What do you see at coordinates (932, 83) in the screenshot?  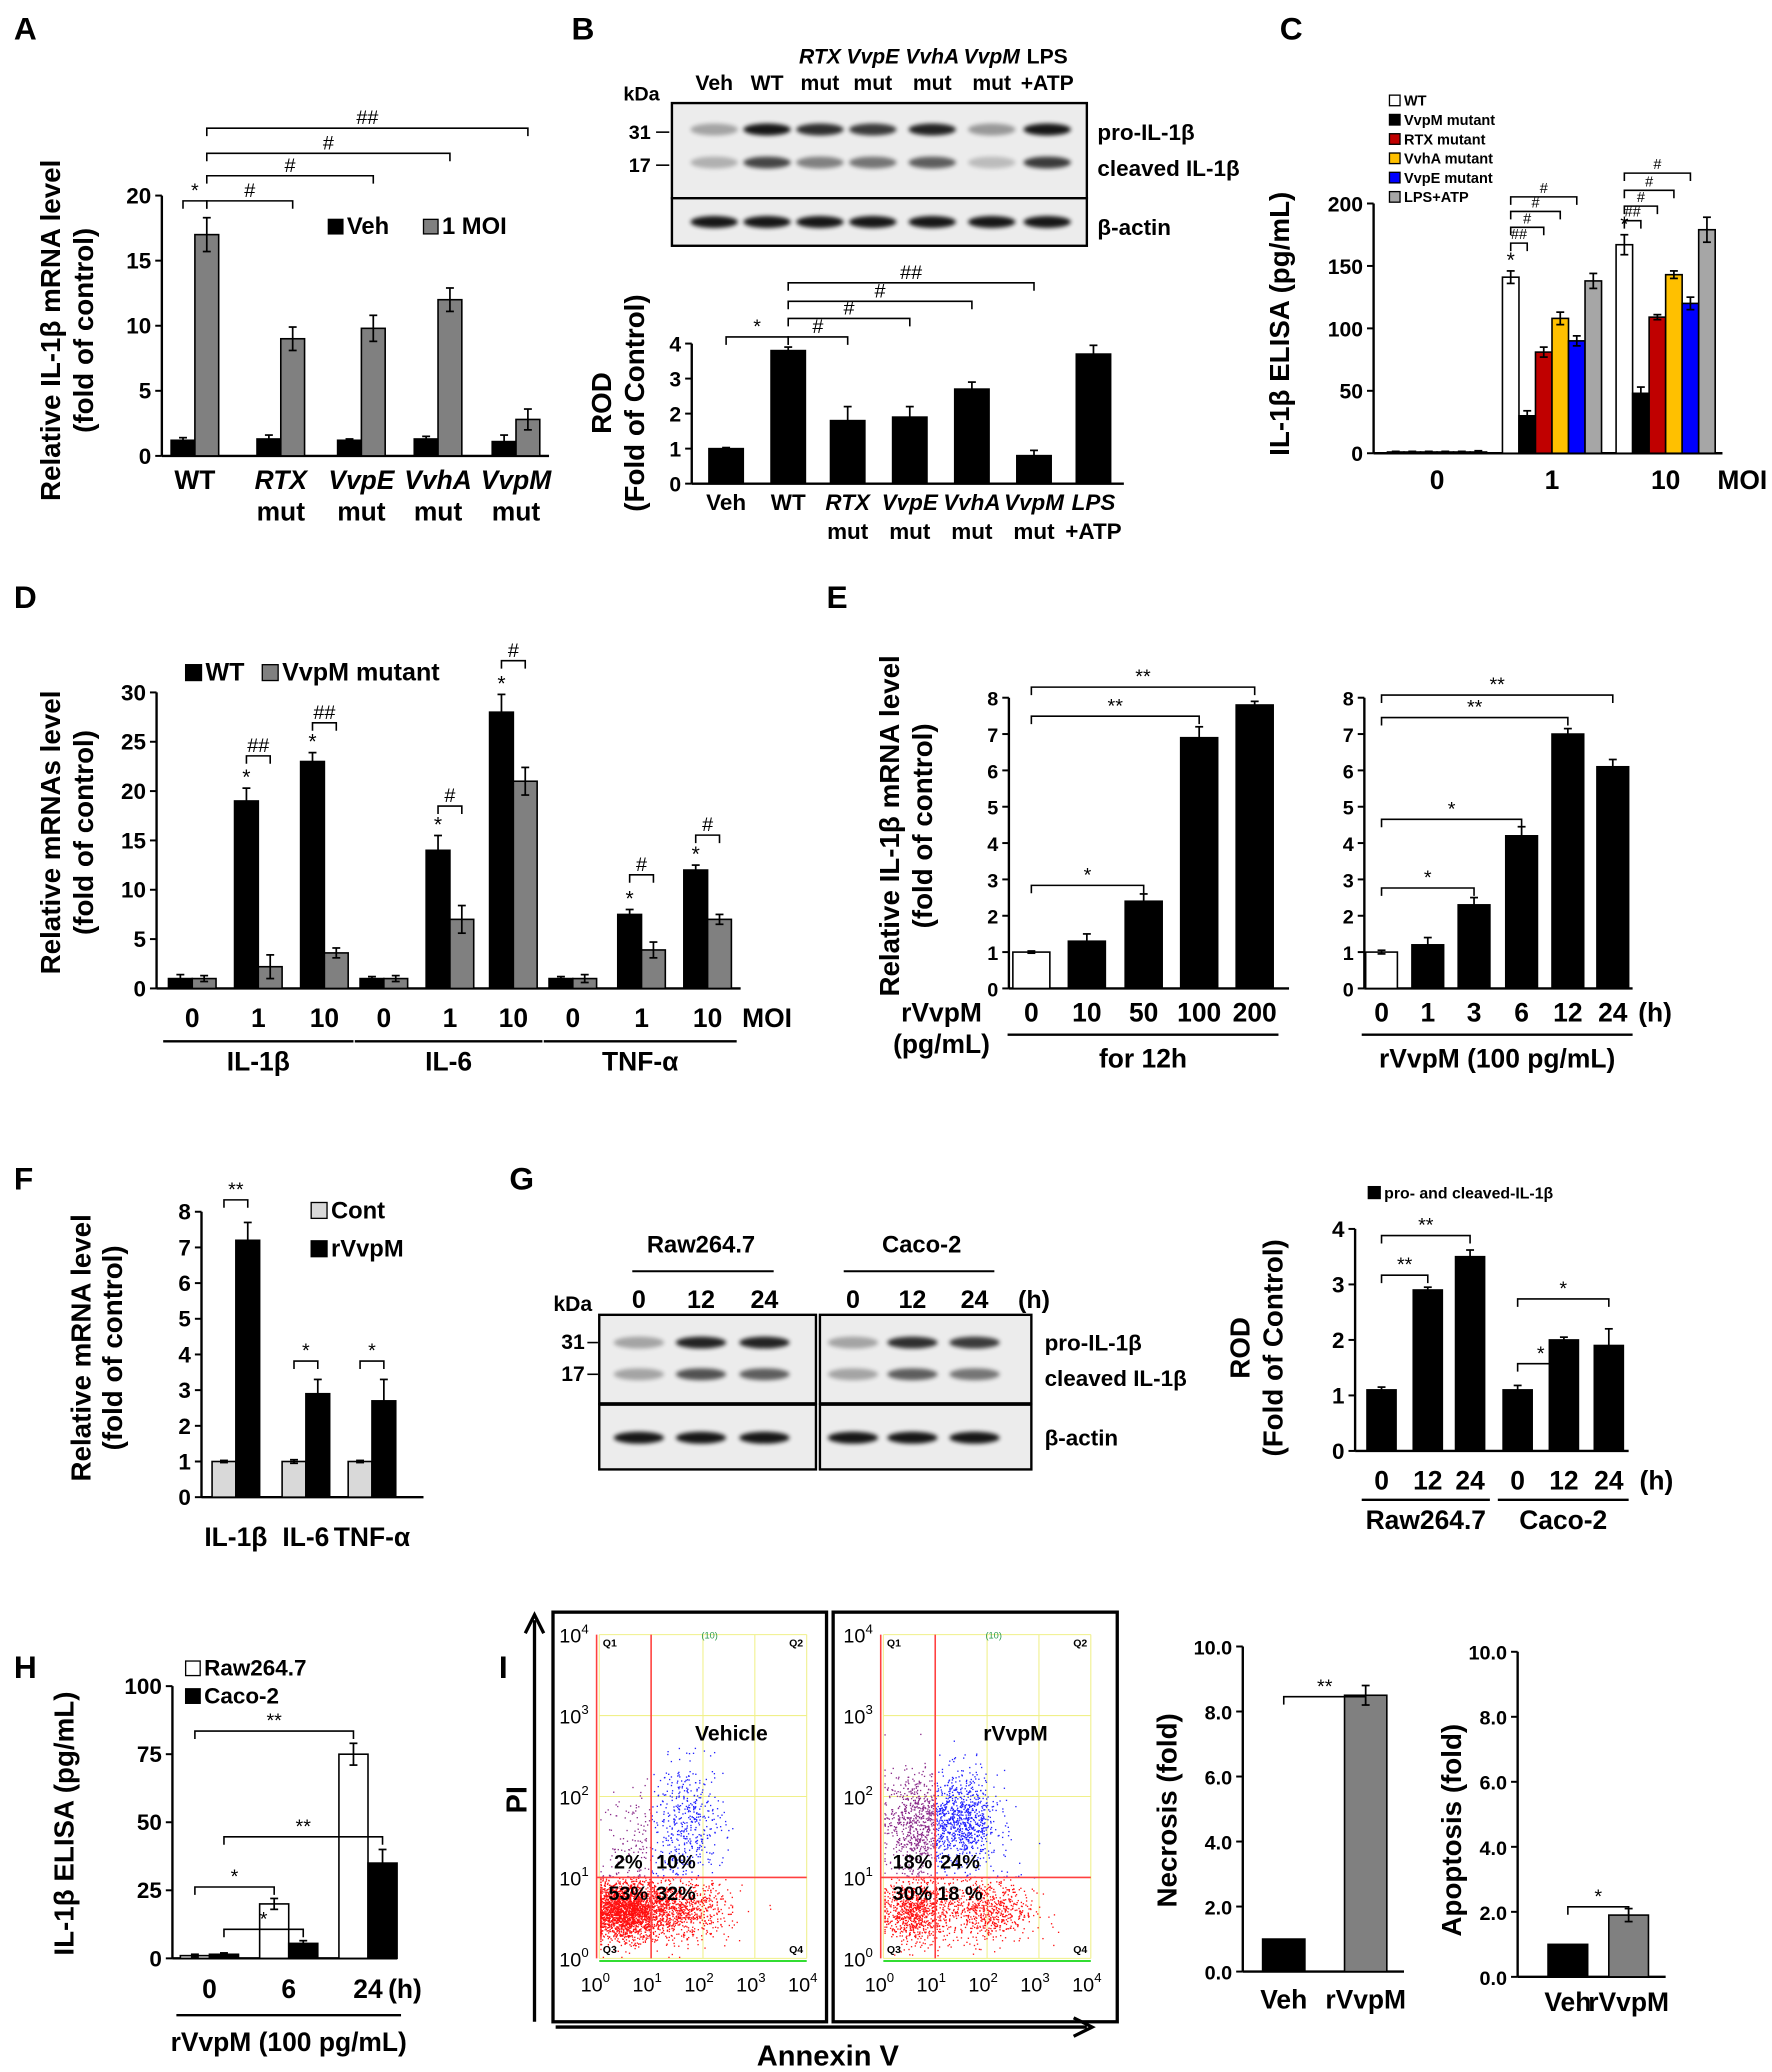 I see `lane-label: mut` at bounding box center [932, 83].